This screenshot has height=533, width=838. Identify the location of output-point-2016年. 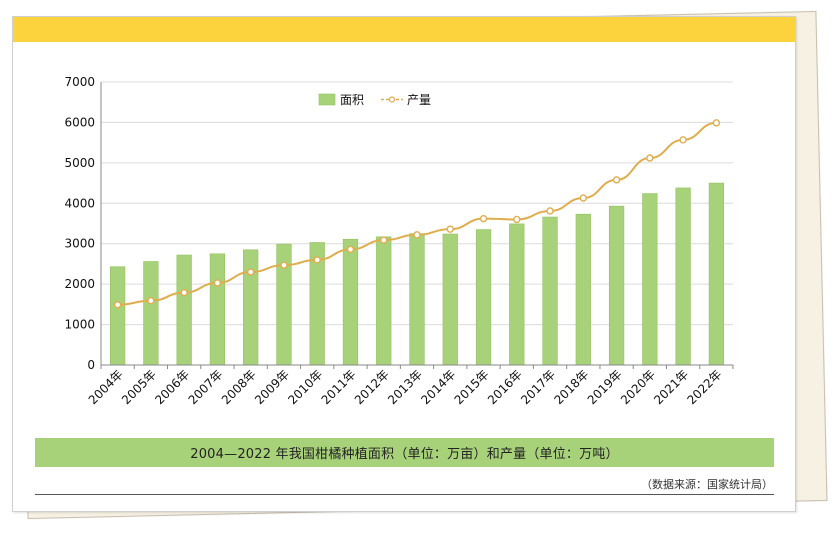
(517, 219).